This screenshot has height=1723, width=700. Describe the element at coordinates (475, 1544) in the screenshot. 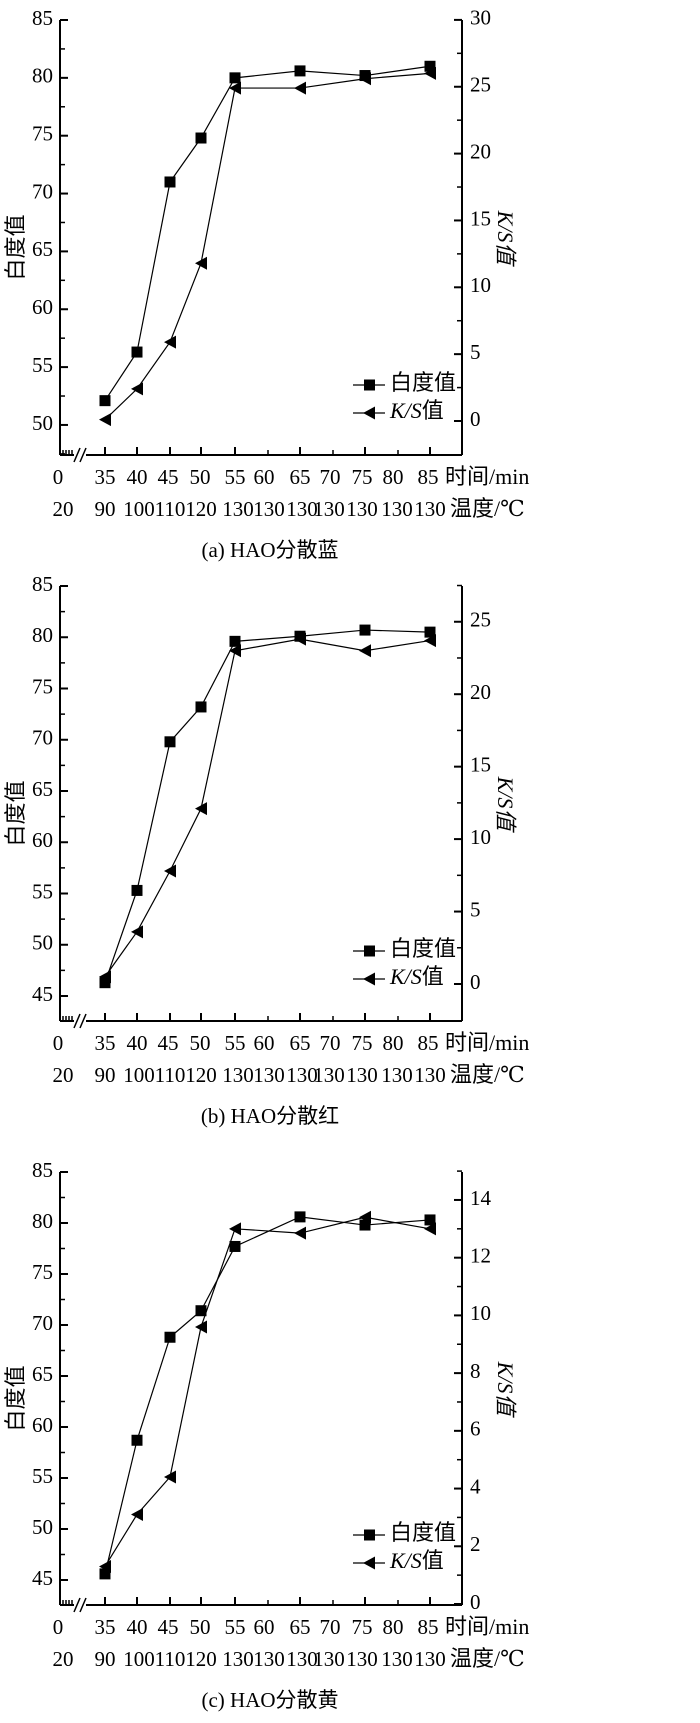

I see `right-tick-label: 2` at that location.